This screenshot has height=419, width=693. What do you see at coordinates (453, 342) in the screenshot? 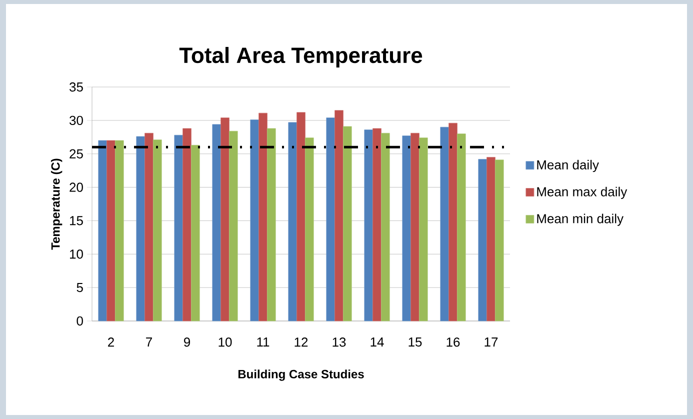
I see `x-tick-label: 16` at bounding box center [453, 342].